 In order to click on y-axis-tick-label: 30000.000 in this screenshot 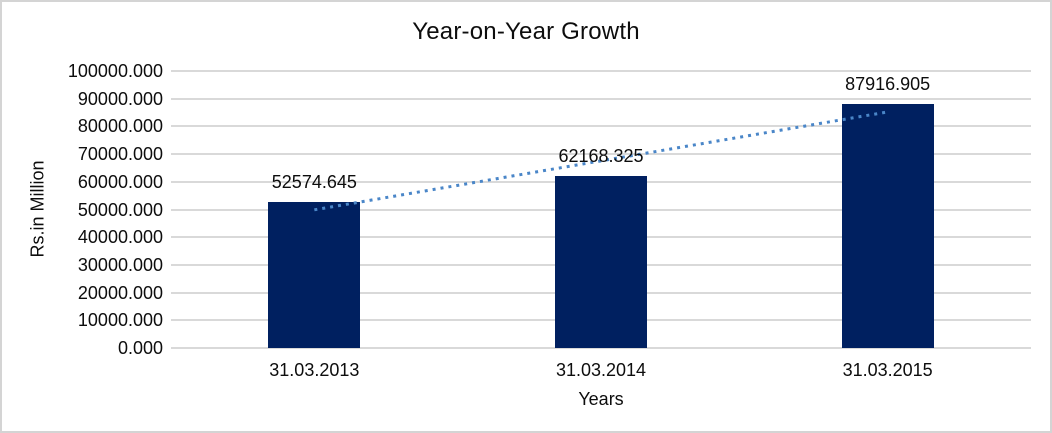, I will do `click(120, 264)`.